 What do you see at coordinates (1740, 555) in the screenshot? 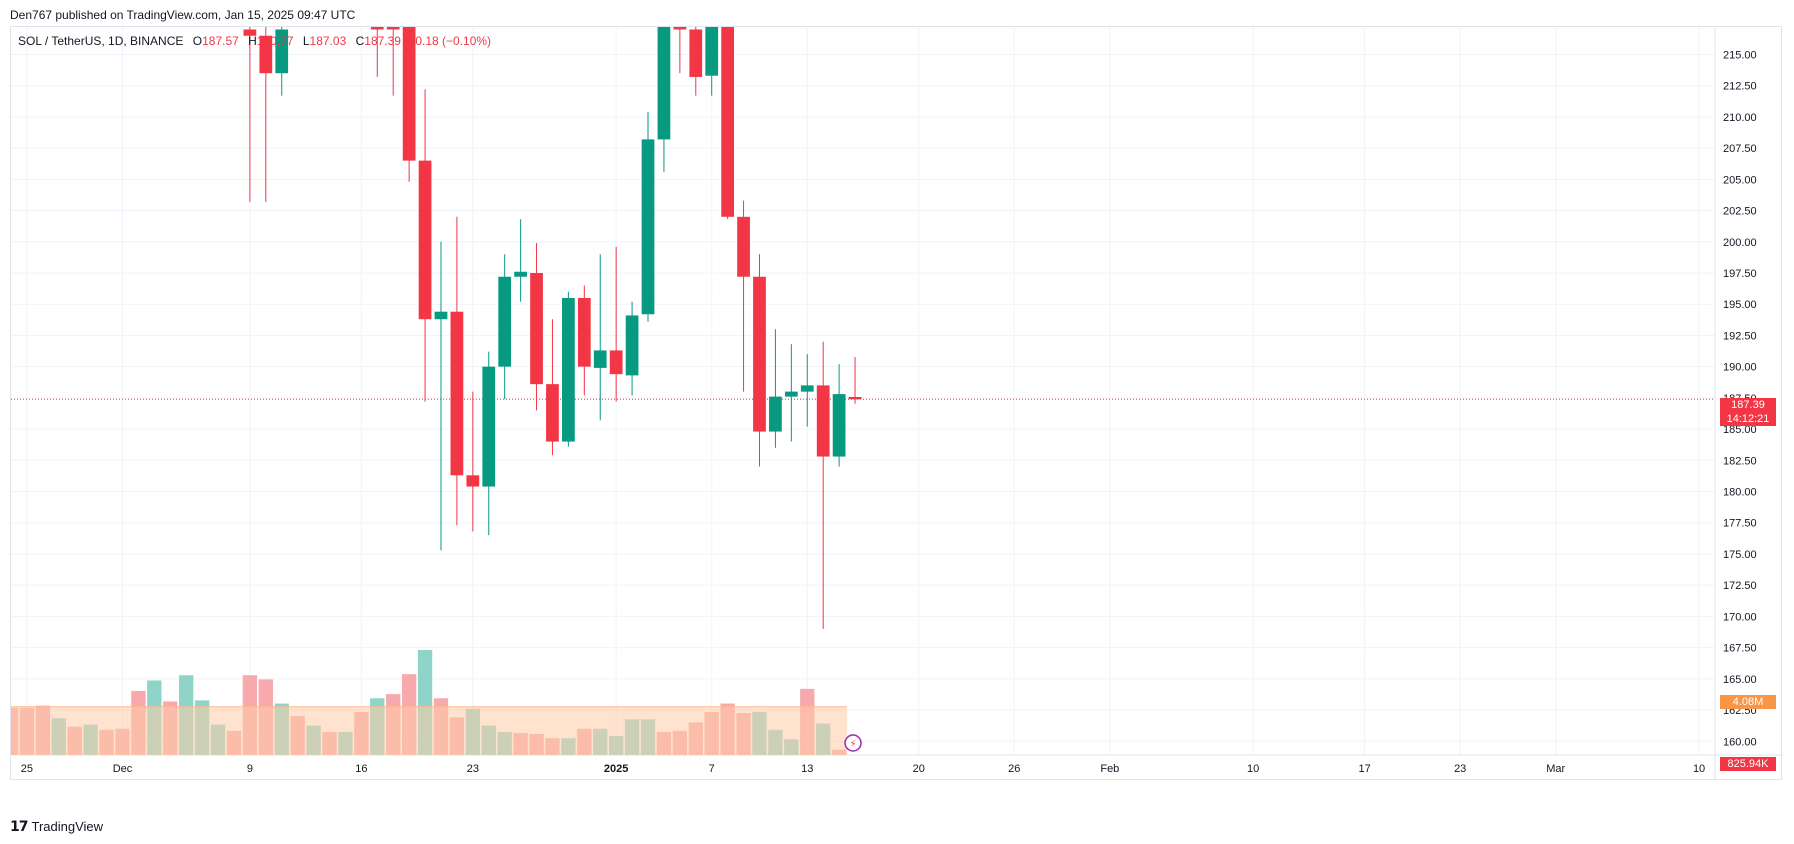
I see `price-tick-label: 175.00` at bounding box center [1740, 555].